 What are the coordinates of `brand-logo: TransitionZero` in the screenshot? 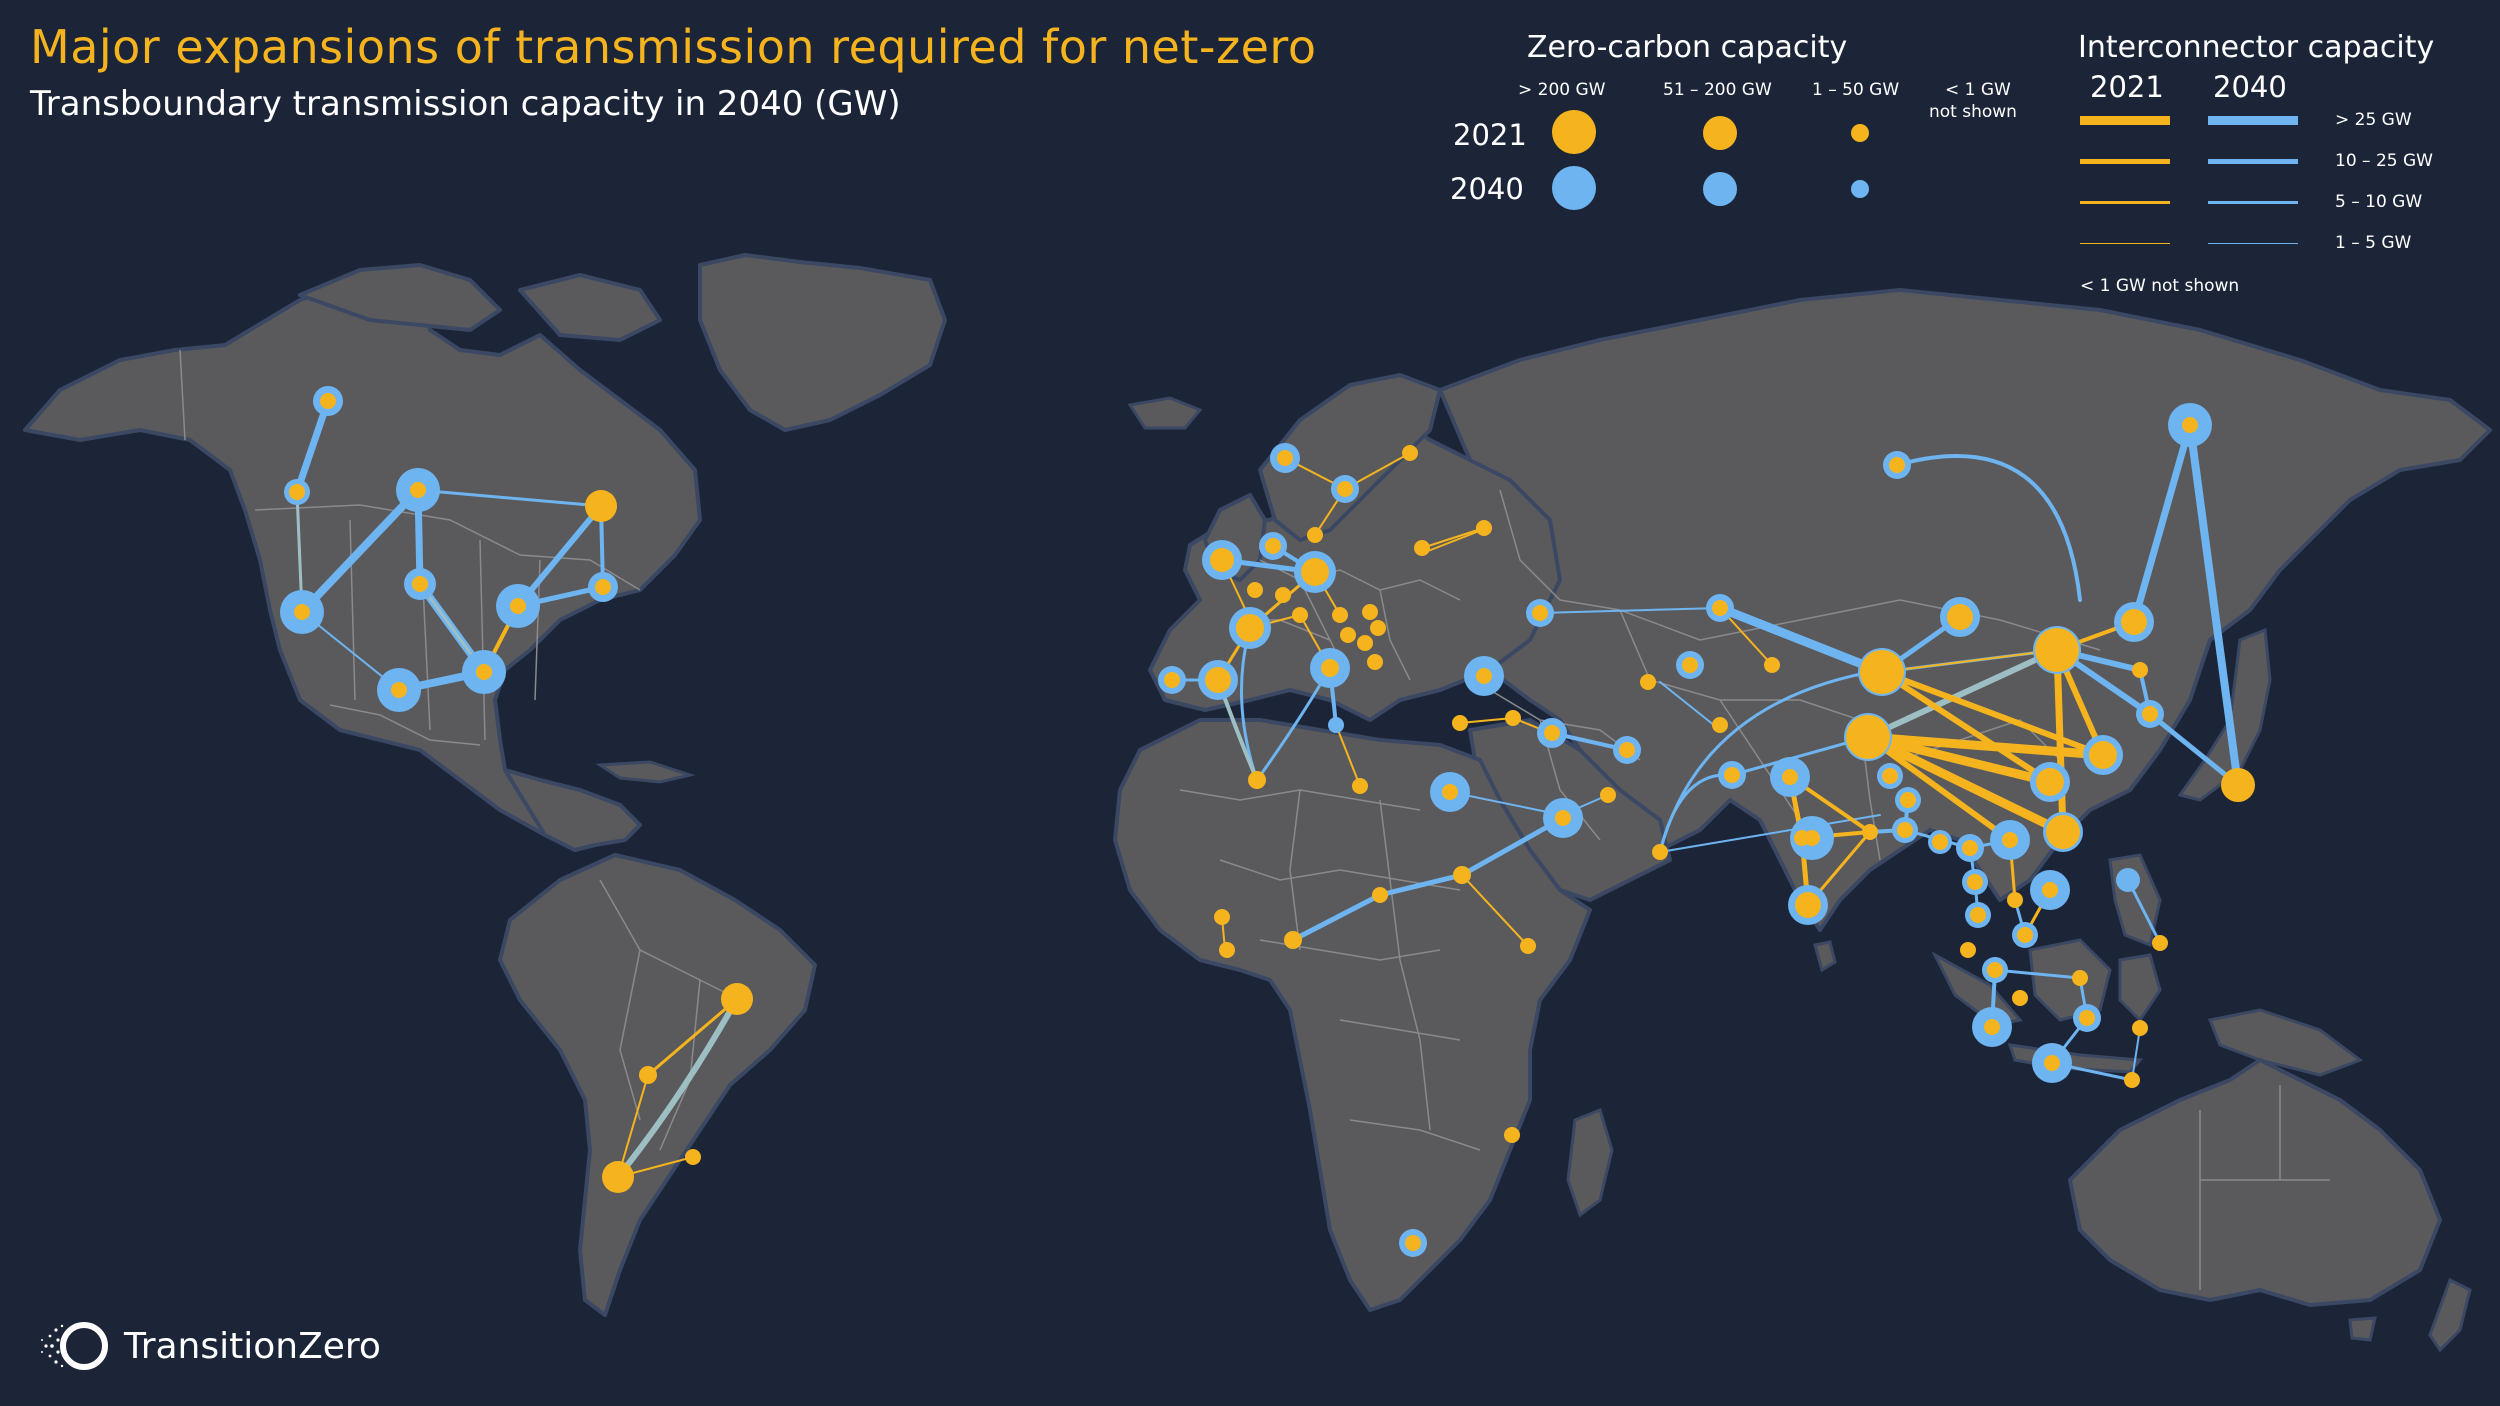 It's located at (208, 1346).